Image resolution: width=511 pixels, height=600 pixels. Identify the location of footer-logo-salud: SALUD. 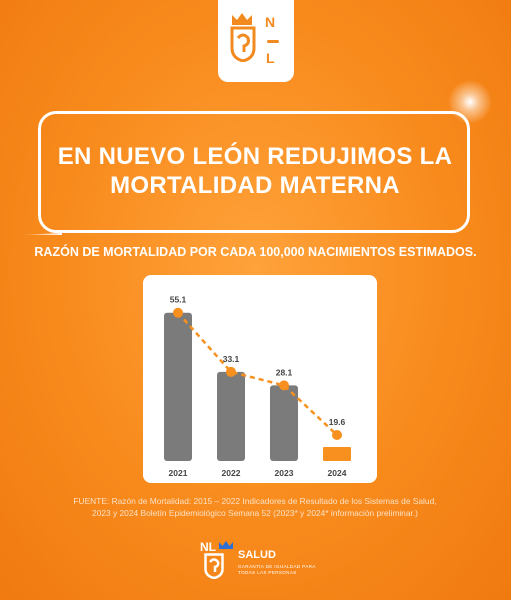
(257, 555).